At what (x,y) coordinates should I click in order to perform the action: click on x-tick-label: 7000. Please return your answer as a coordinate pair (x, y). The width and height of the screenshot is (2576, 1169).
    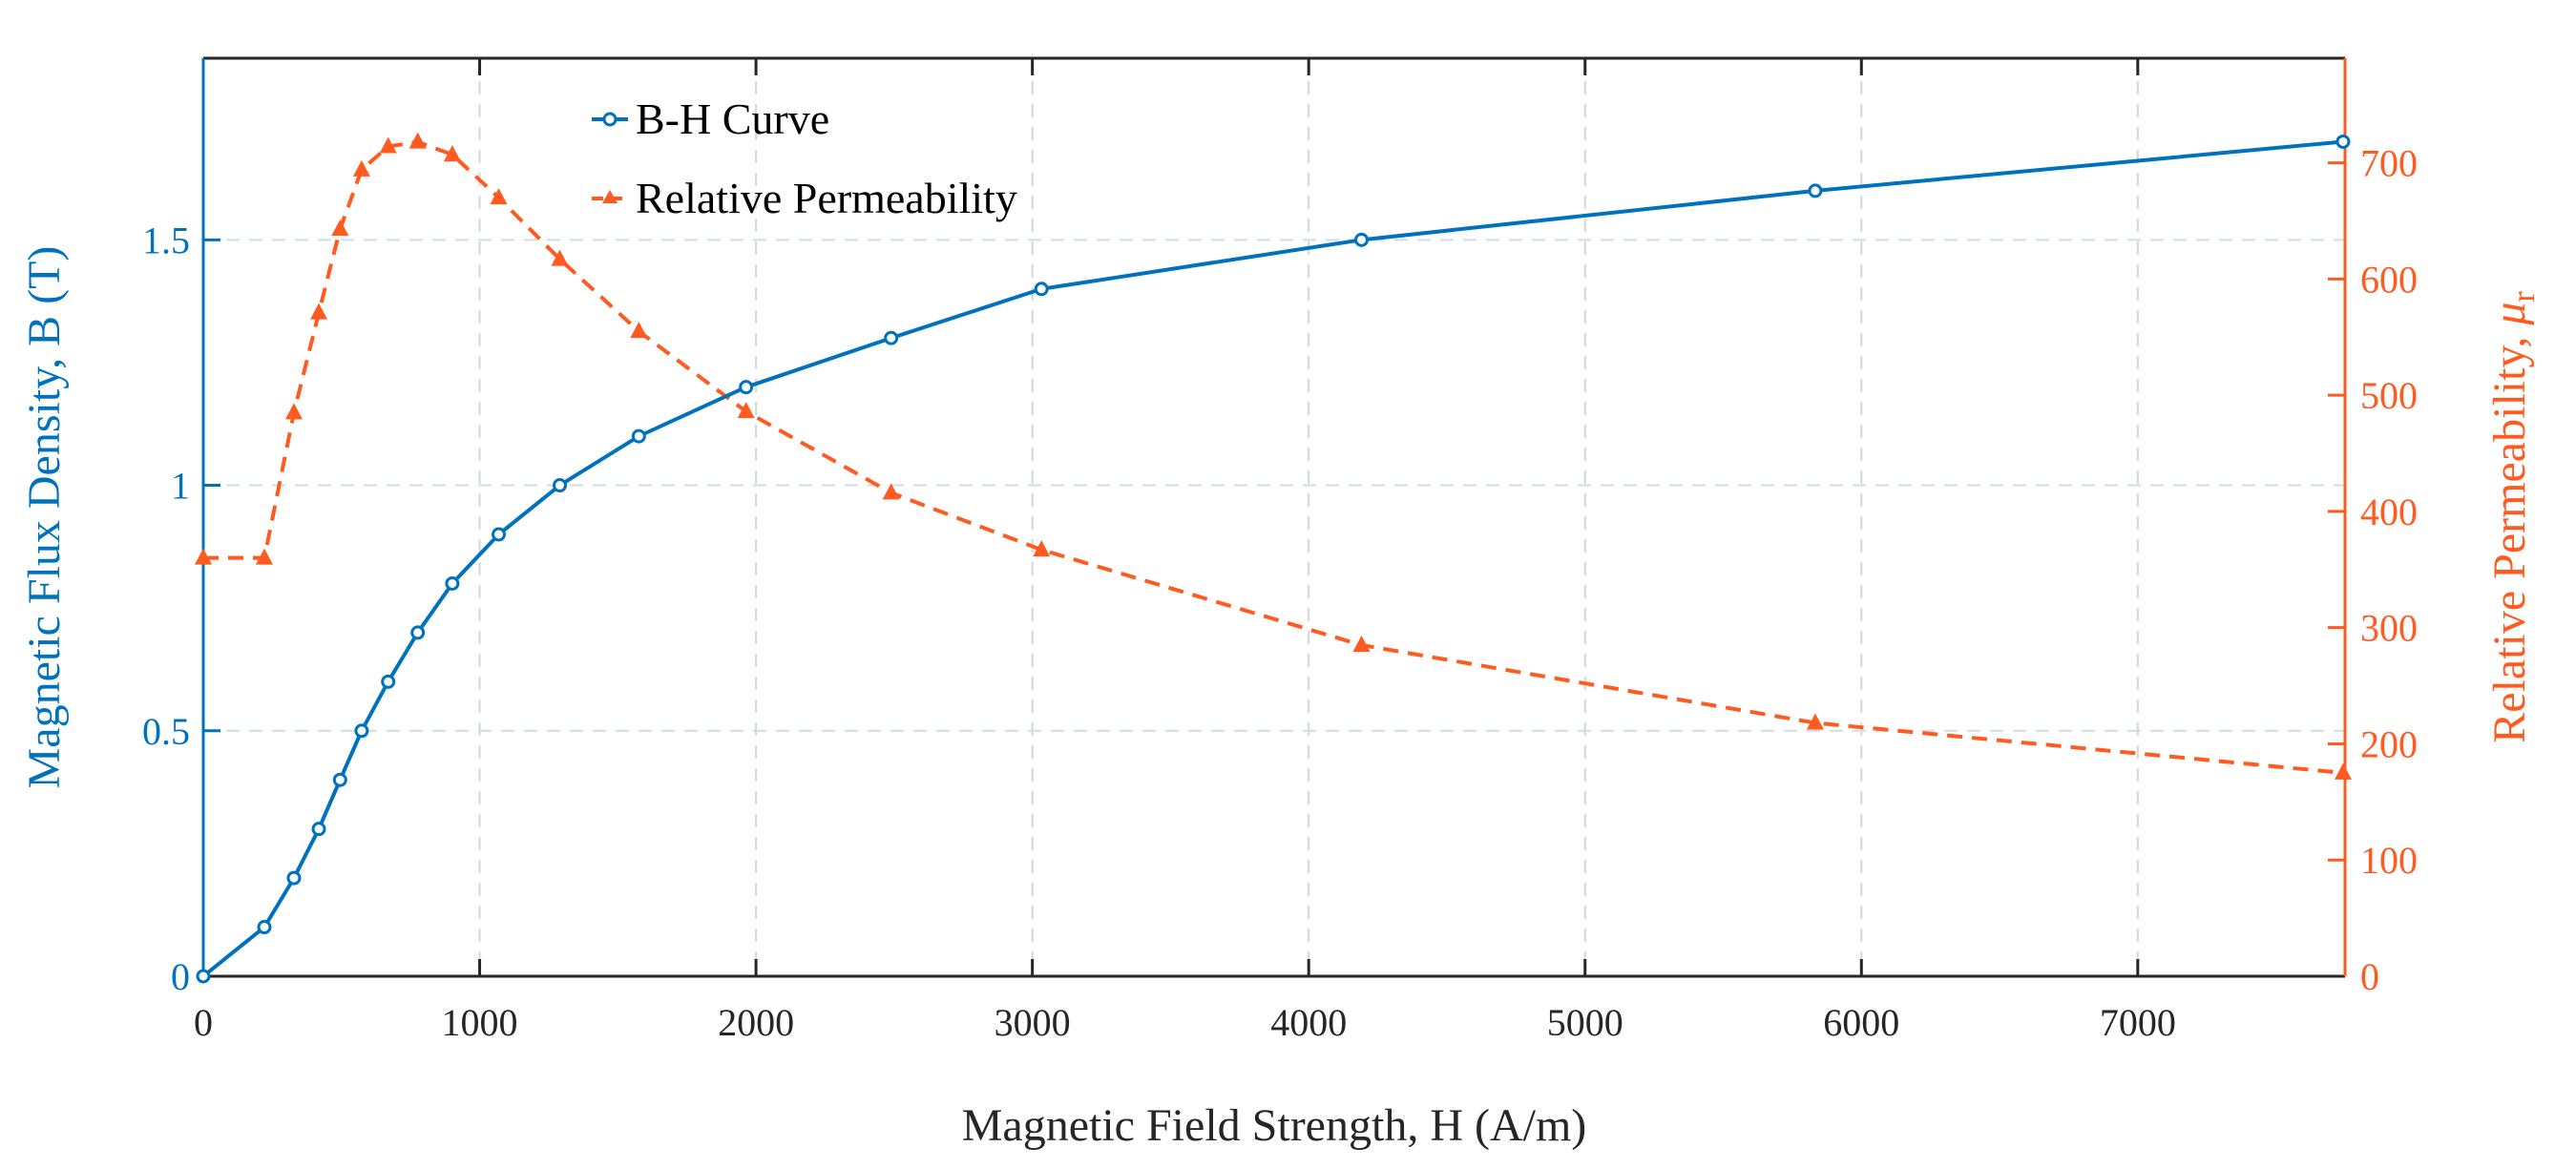
    Looking at the image, I should click on (2138, 1022).